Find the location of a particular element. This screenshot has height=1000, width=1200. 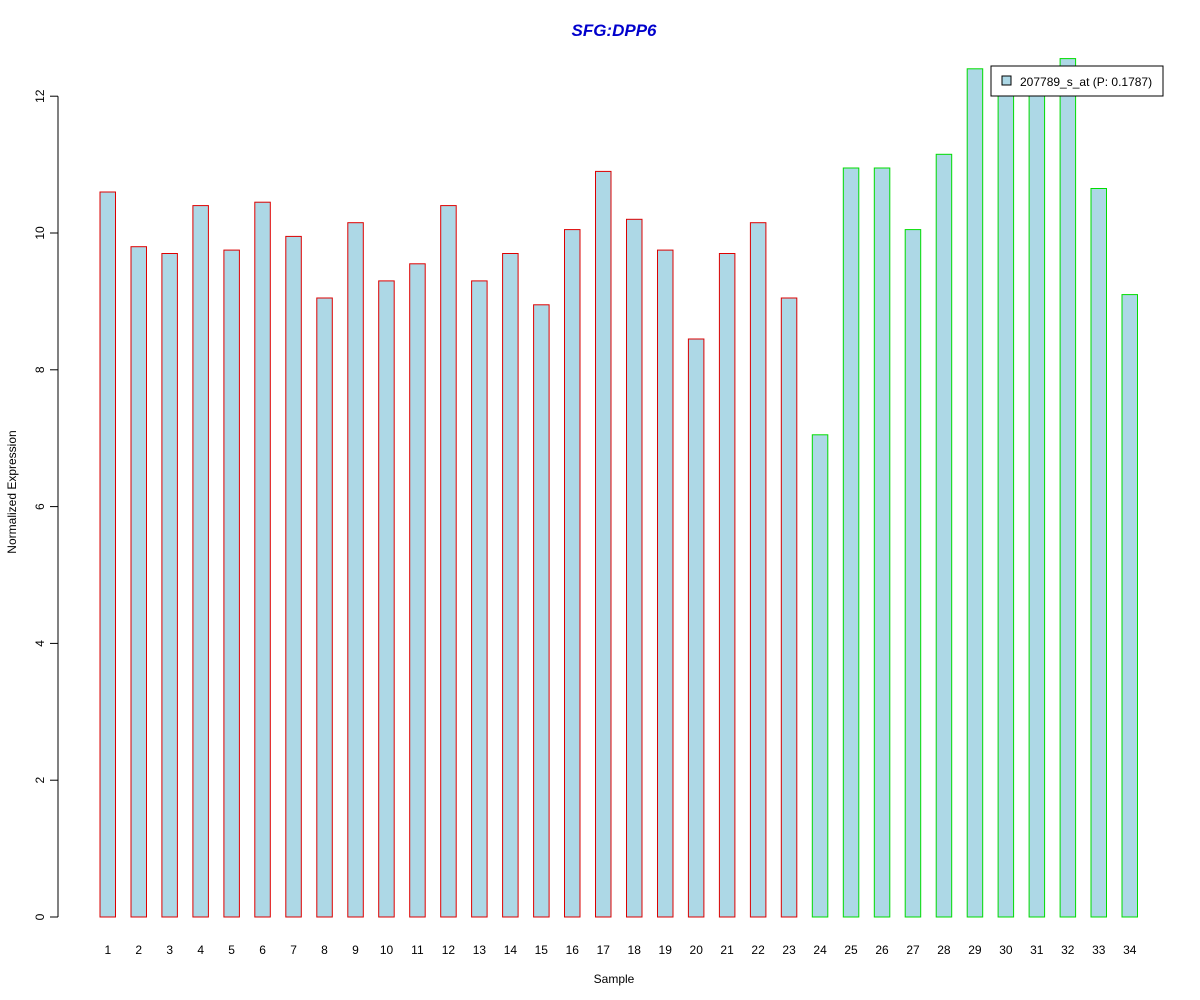

x-axis-title: Sample is located at coordinates (614, 979).